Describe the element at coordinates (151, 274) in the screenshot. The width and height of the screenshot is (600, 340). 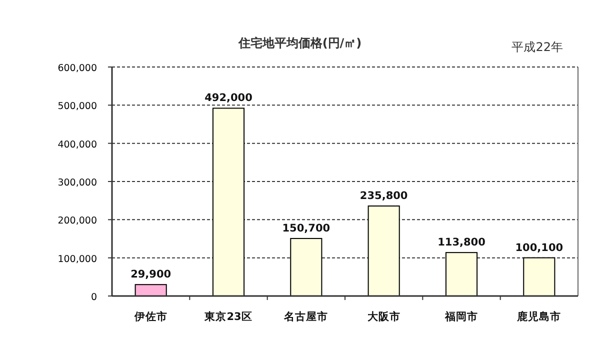
I see `data-label: 29,900` at that location.